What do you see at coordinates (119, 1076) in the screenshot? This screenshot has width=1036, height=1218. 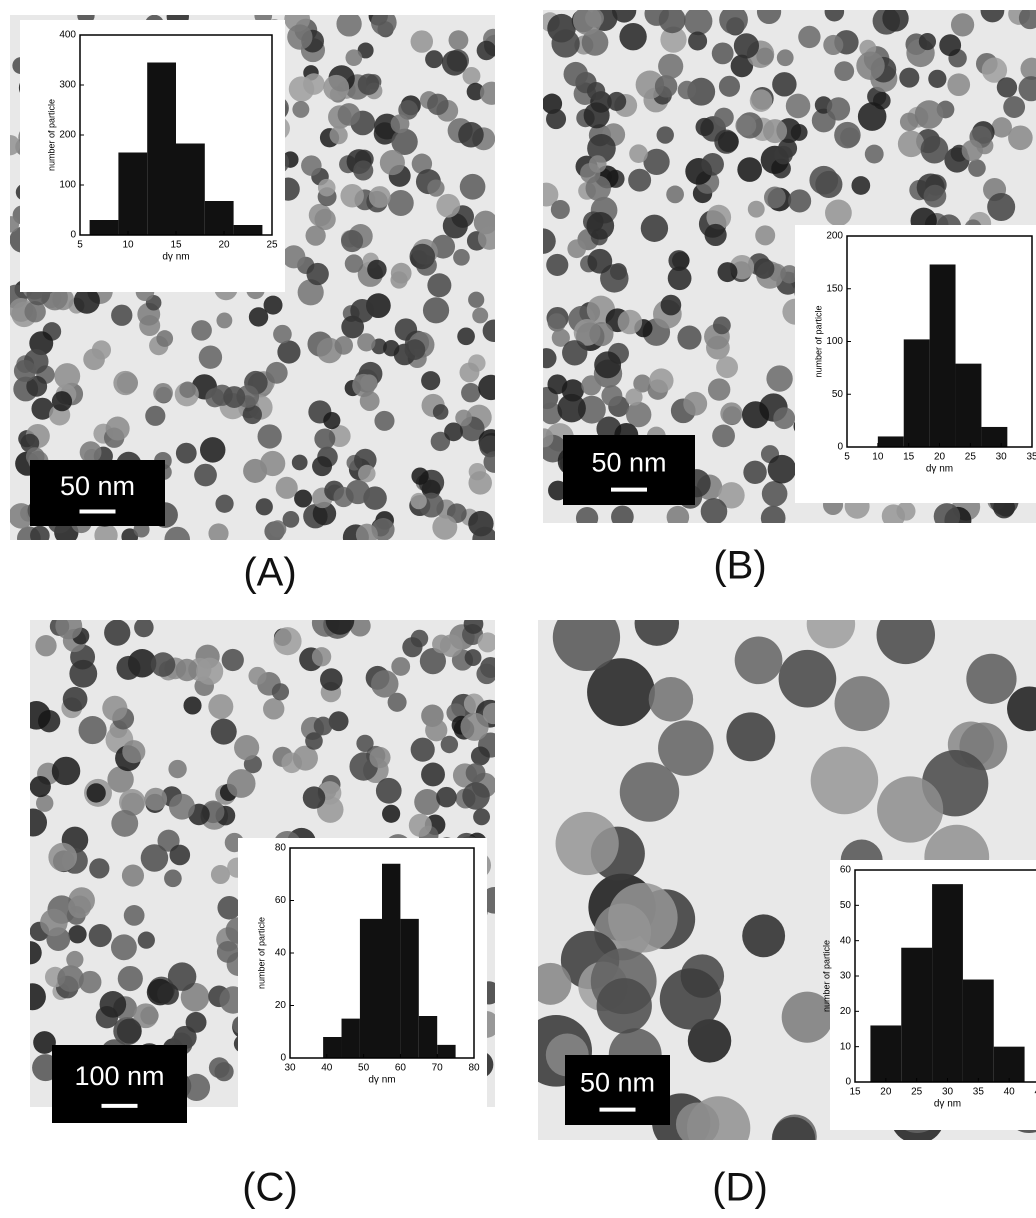 I see `scale-bar-label: 100 nm` at bounding box center [119, 1076].